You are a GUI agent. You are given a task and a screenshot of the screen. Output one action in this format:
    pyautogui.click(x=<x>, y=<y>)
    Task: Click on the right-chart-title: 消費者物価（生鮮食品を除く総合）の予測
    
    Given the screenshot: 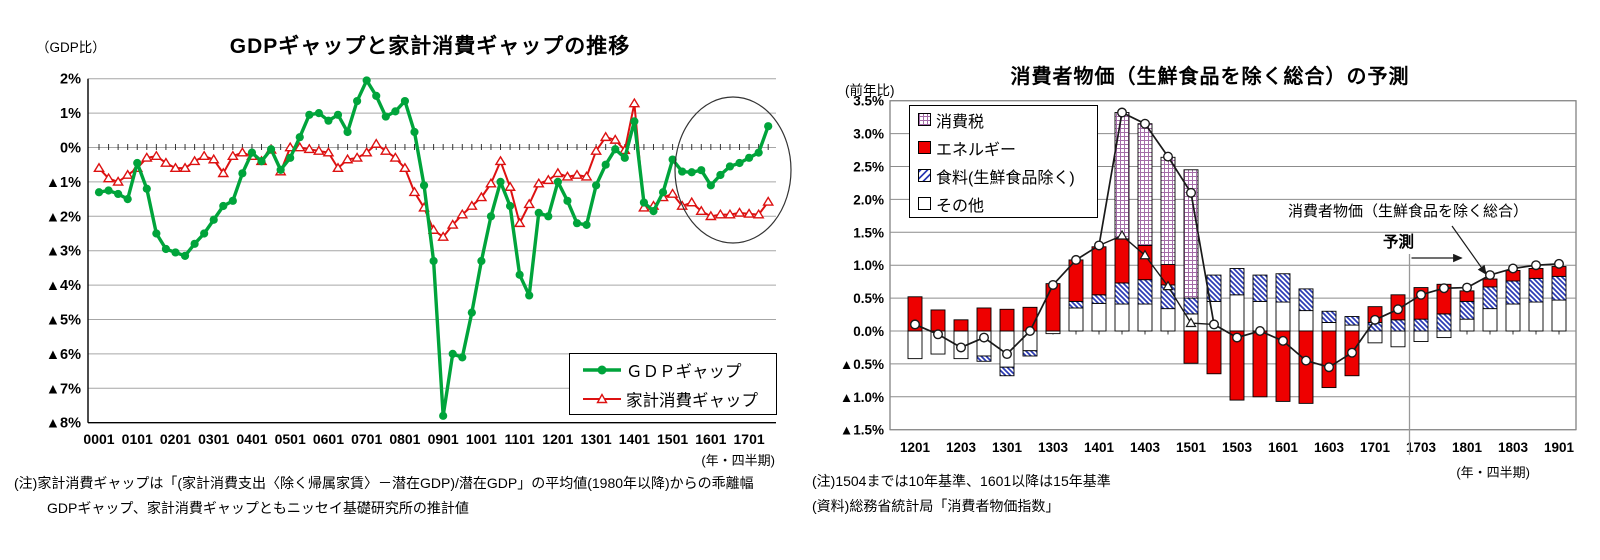 What is the action you would take?
    pyautogui.click(x=1210, y=77)
    